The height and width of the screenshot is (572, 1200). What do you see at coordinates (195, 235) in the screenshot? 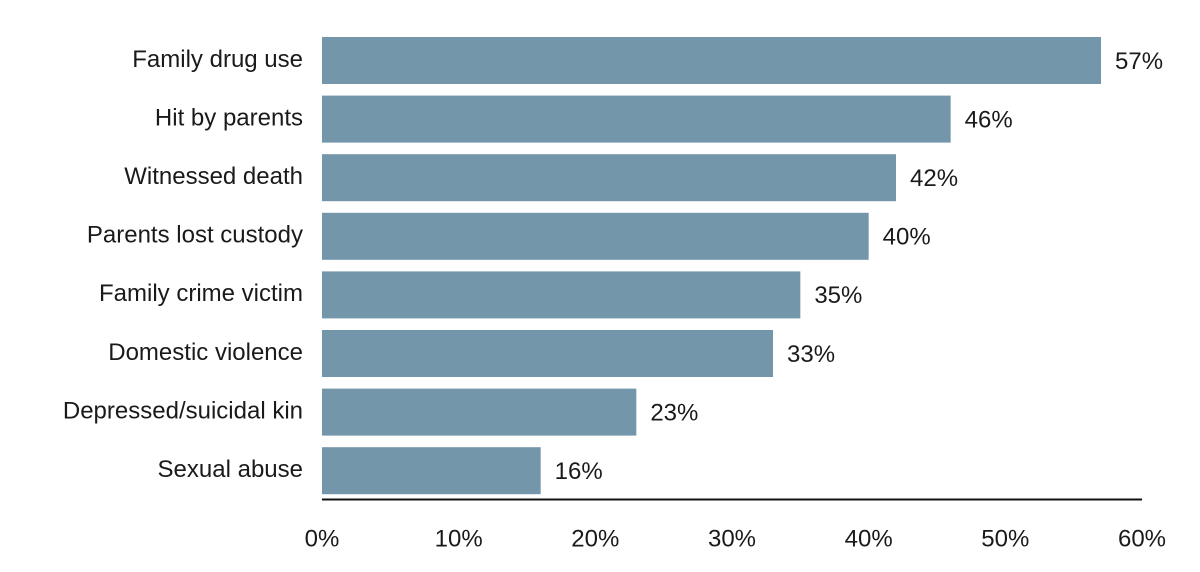
I see `y-tick-label: Parents lost custody` at bounding box center [195, 235].